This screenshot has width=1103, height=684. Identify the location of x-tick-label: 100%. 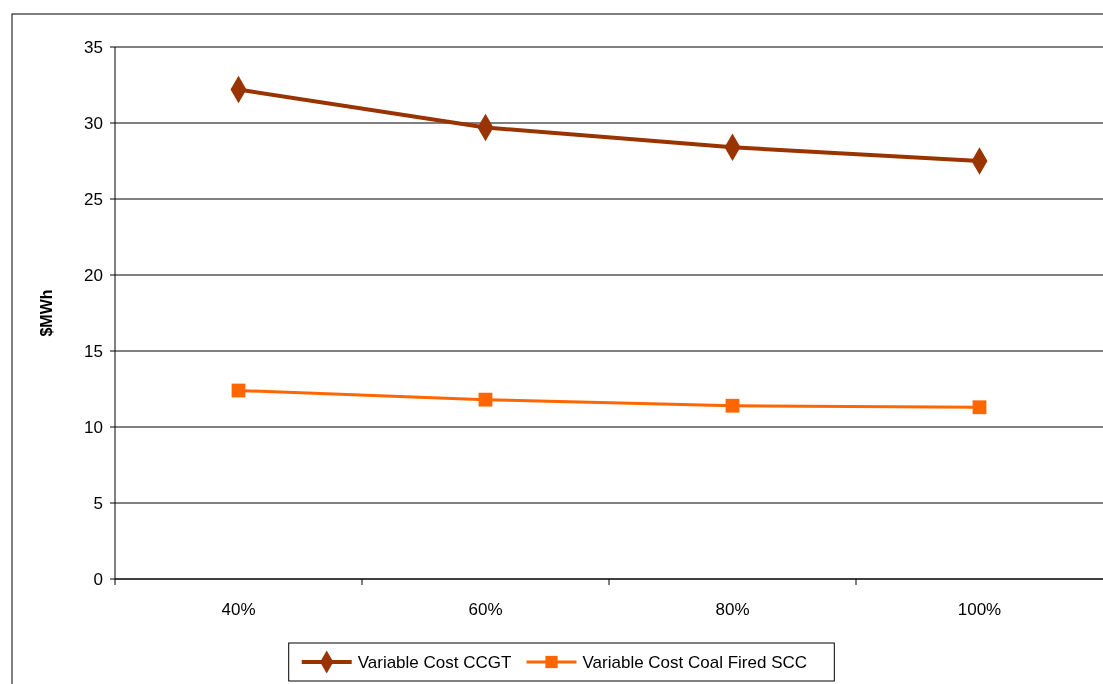
(979, 609).